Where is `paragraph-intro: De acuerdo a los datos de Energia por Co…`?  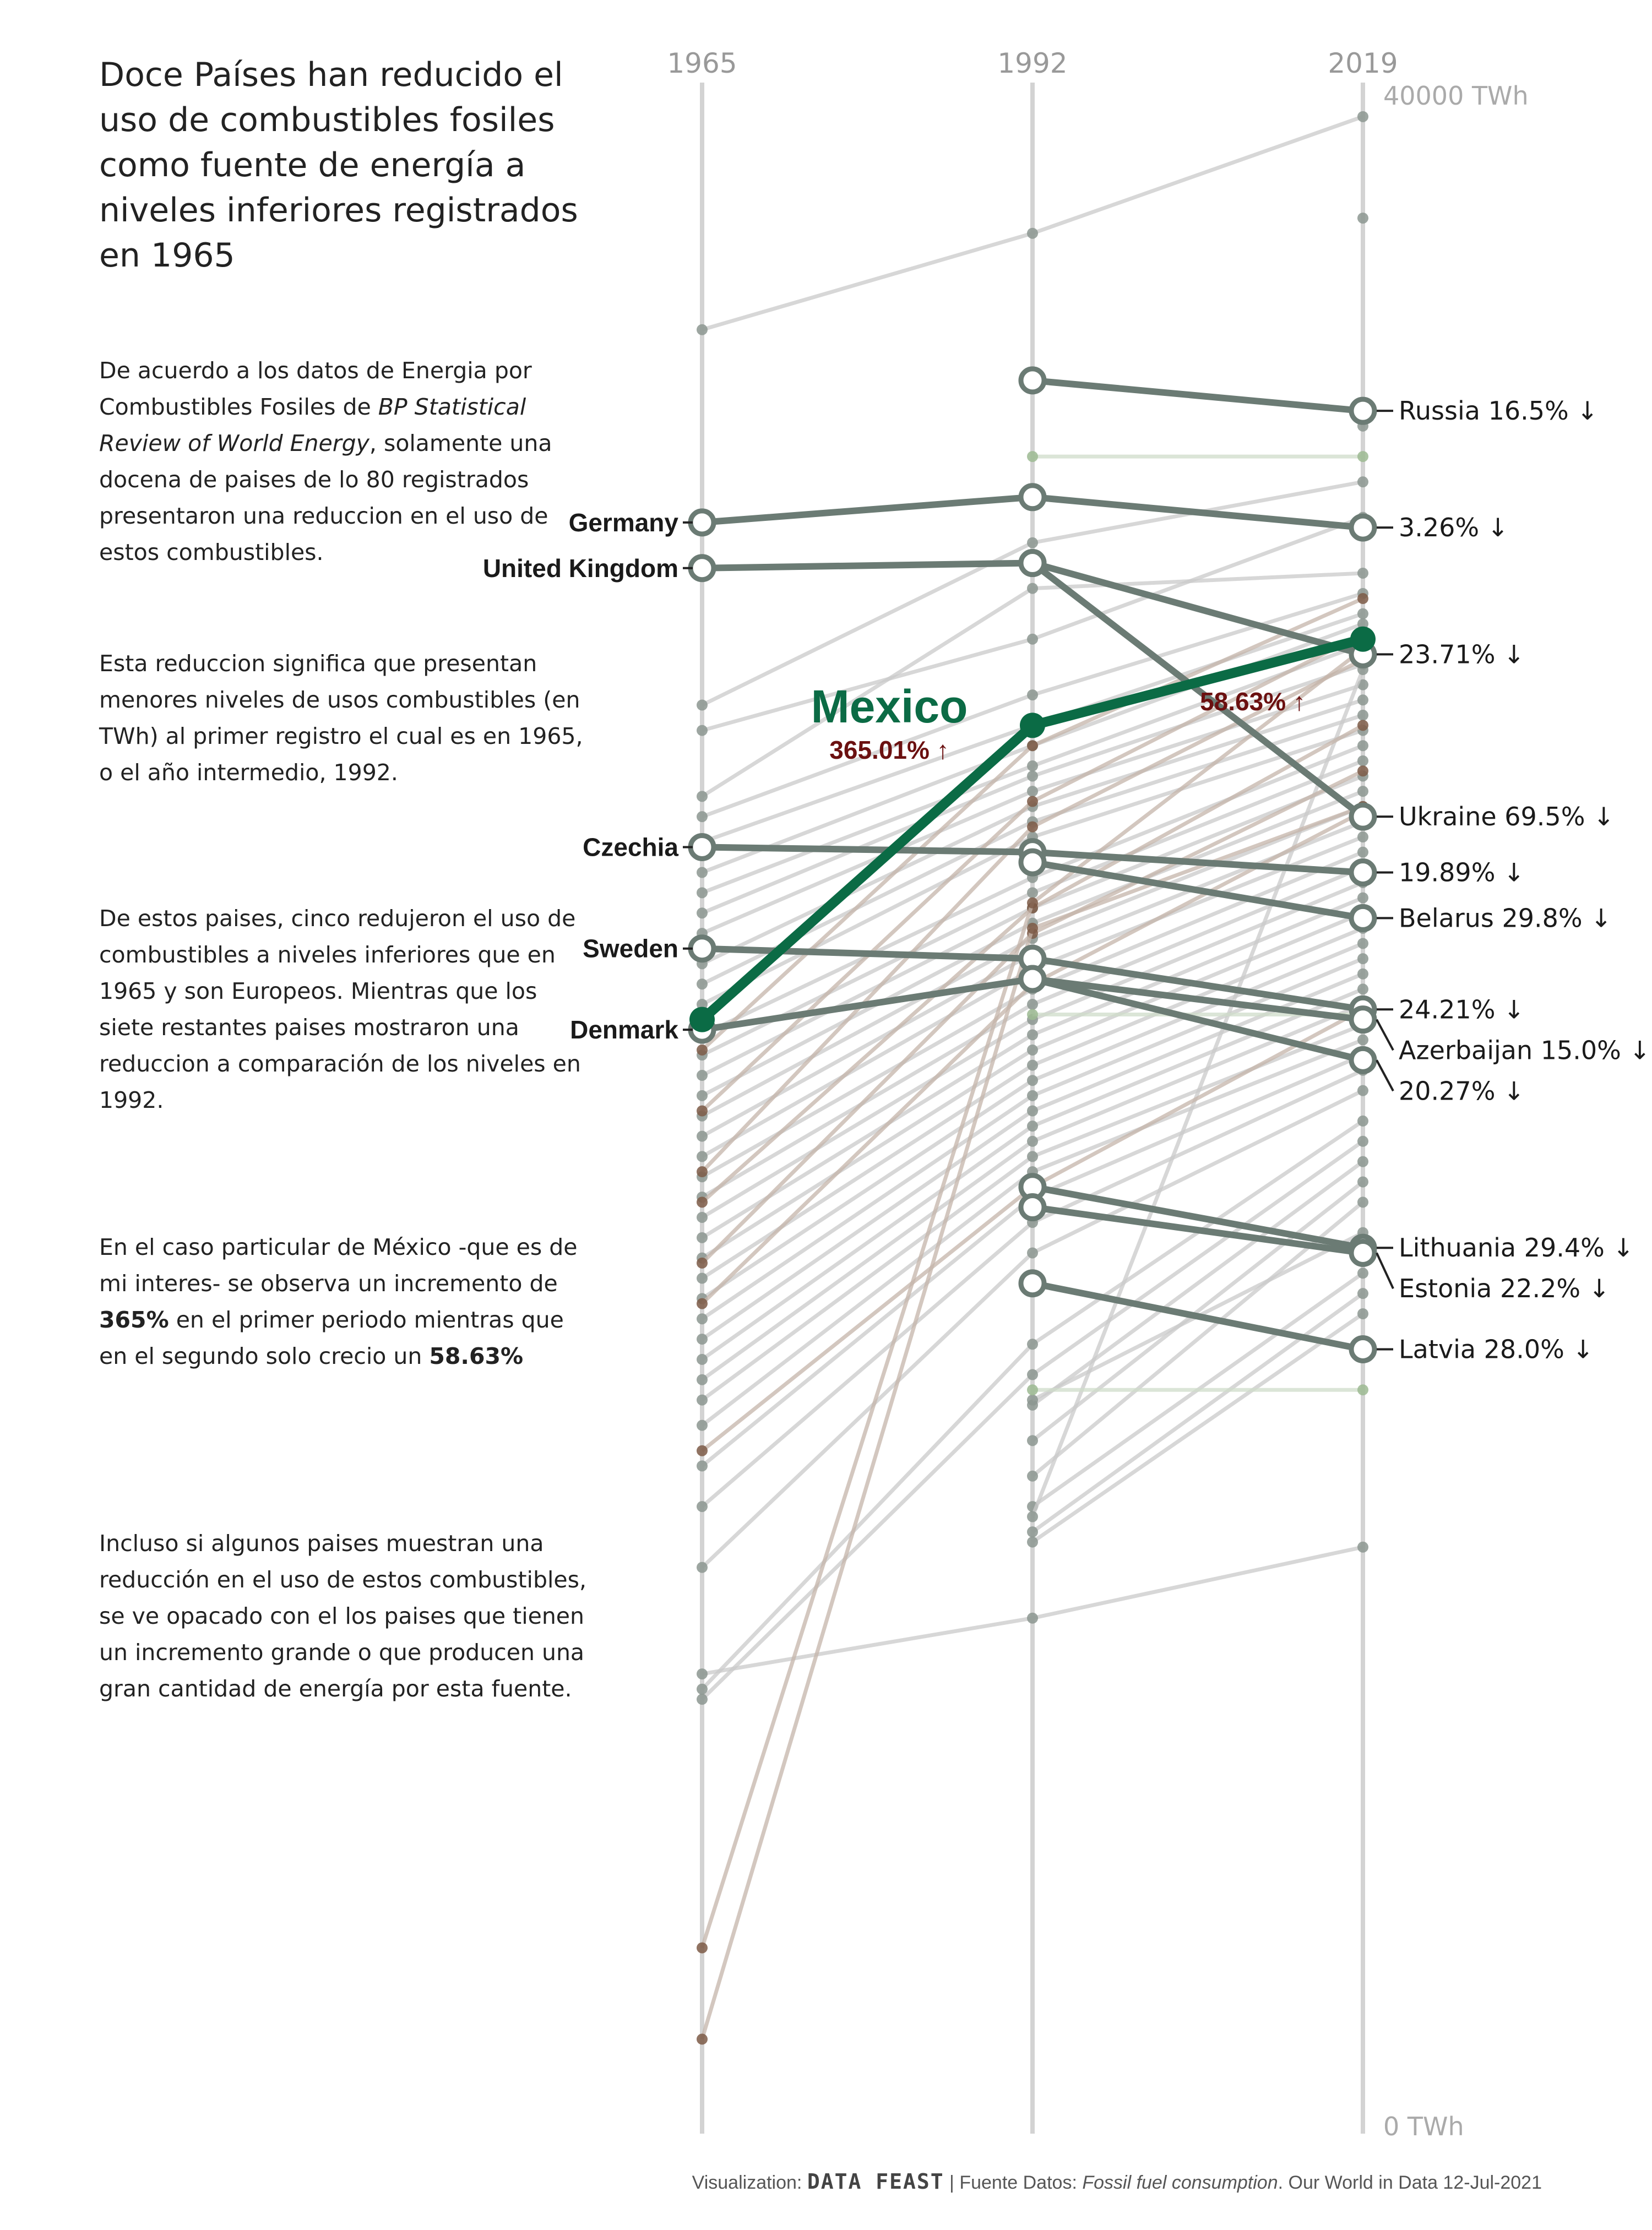
paragraph-intro: De acuerdo a los datos de Energia por Co… is located at coordinates (347, 461).